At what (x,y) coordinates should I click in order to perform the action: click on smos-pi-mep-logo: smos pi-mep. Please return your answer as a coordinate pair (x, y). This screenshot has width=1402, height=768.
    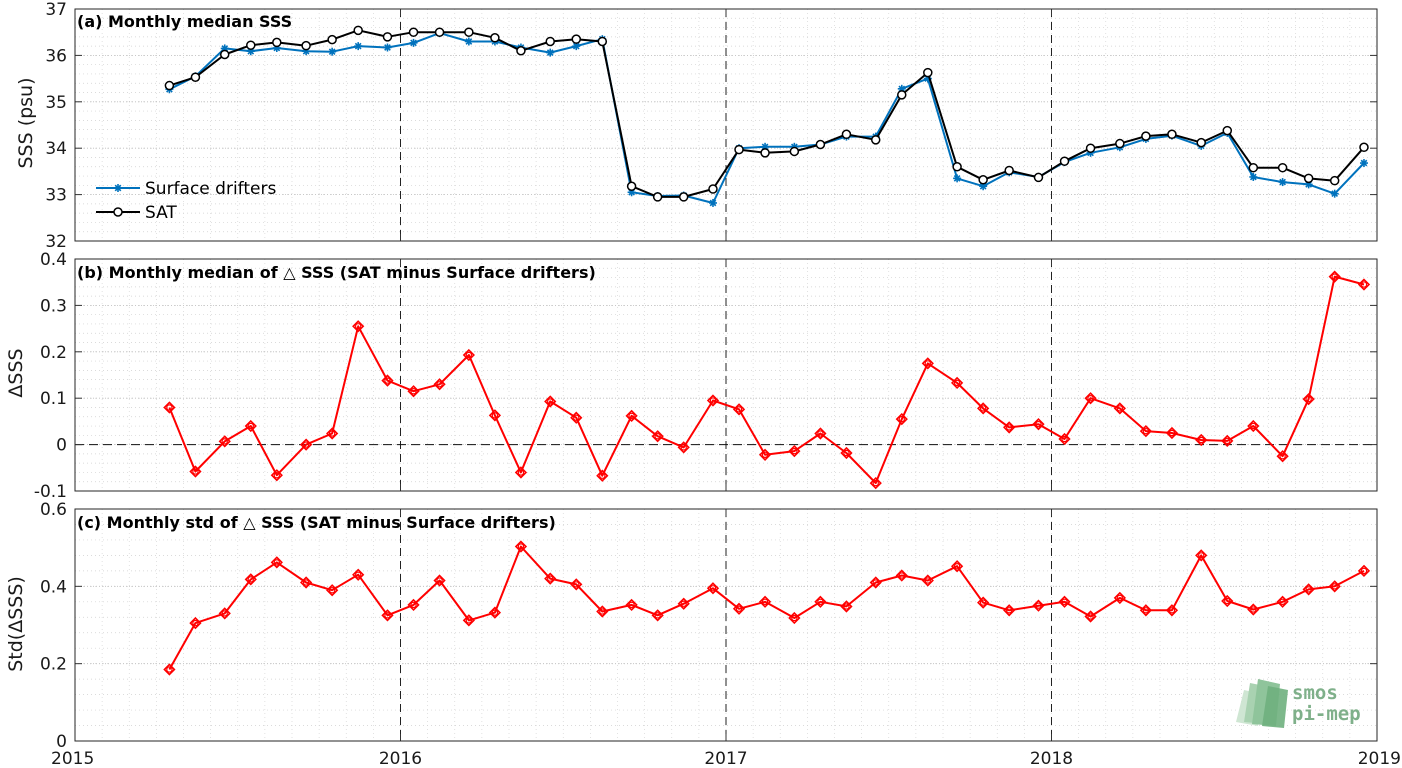
    Looking at the image, I should click on (1298, 703).